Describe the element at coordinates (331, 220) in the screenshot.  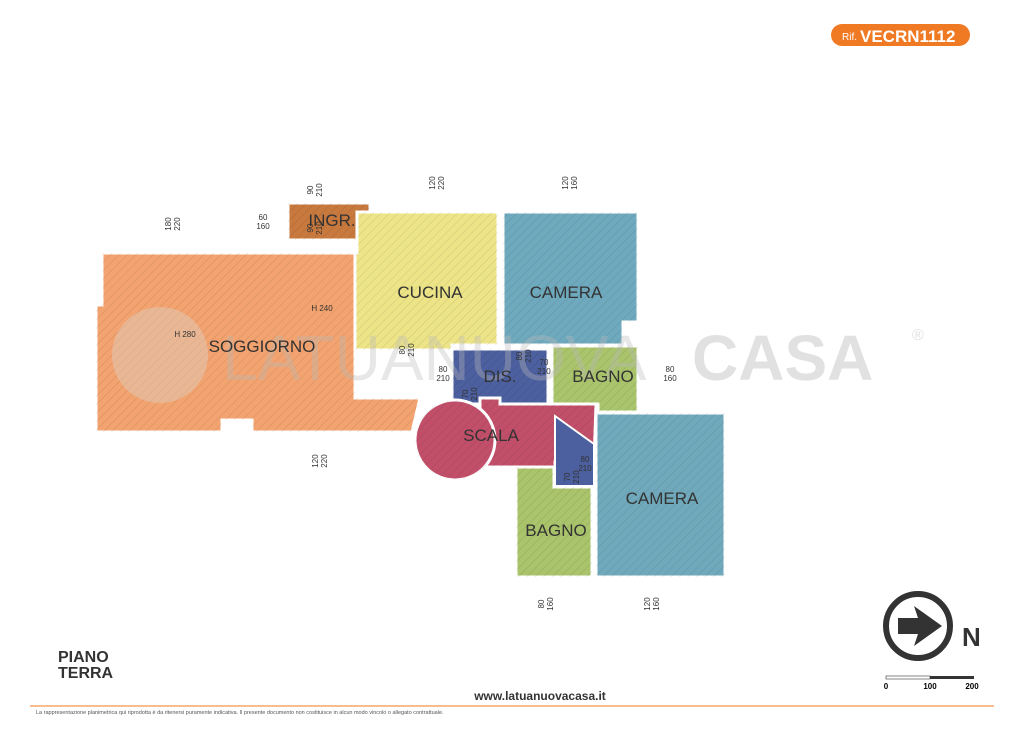
I see `room-label: INGR.` at that location.